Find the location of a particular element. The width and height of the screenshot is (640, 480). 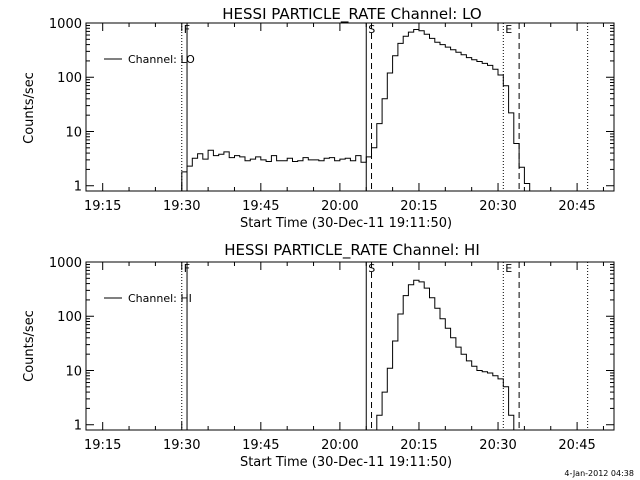

legend-entry: Channel: HI is located at coordinates (160, 298).